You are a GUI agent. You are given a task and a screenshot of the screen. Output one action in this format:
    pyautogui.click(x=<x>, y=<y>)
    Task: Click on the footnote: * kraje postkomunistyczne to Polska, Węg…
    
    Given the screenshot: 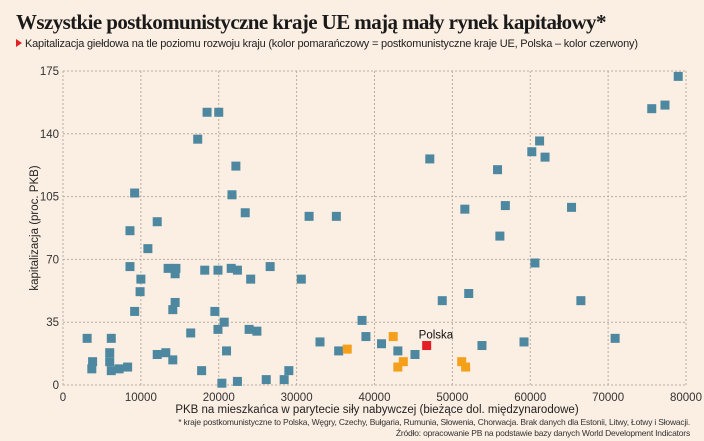 What is the action you would take?
    pyautogui.click(x=434, y=422)
    